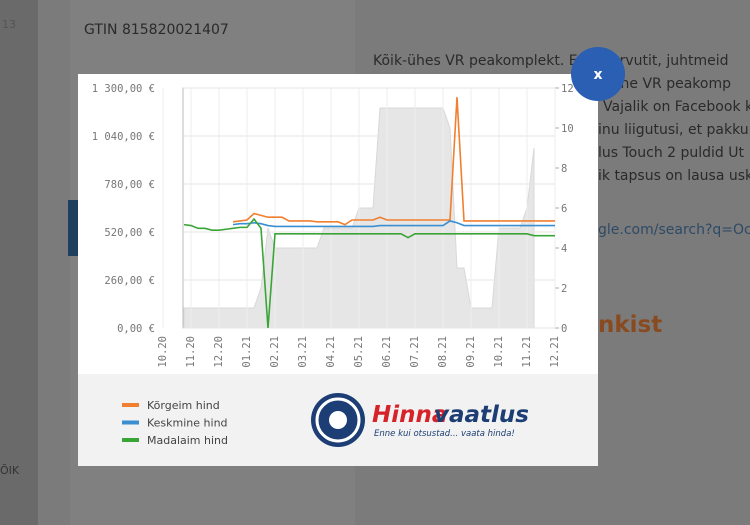 The height and width of the screenshot is (525, 750). Describe the element at coordinates (564, 249) in the screenshot. I see `y2-tick-label: 4` at that location.